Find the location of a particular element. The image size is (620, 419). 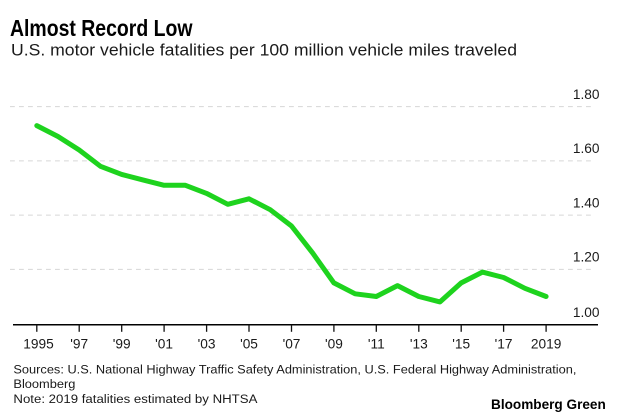

svg-text: 2019 is located at coordinates (546, 344).